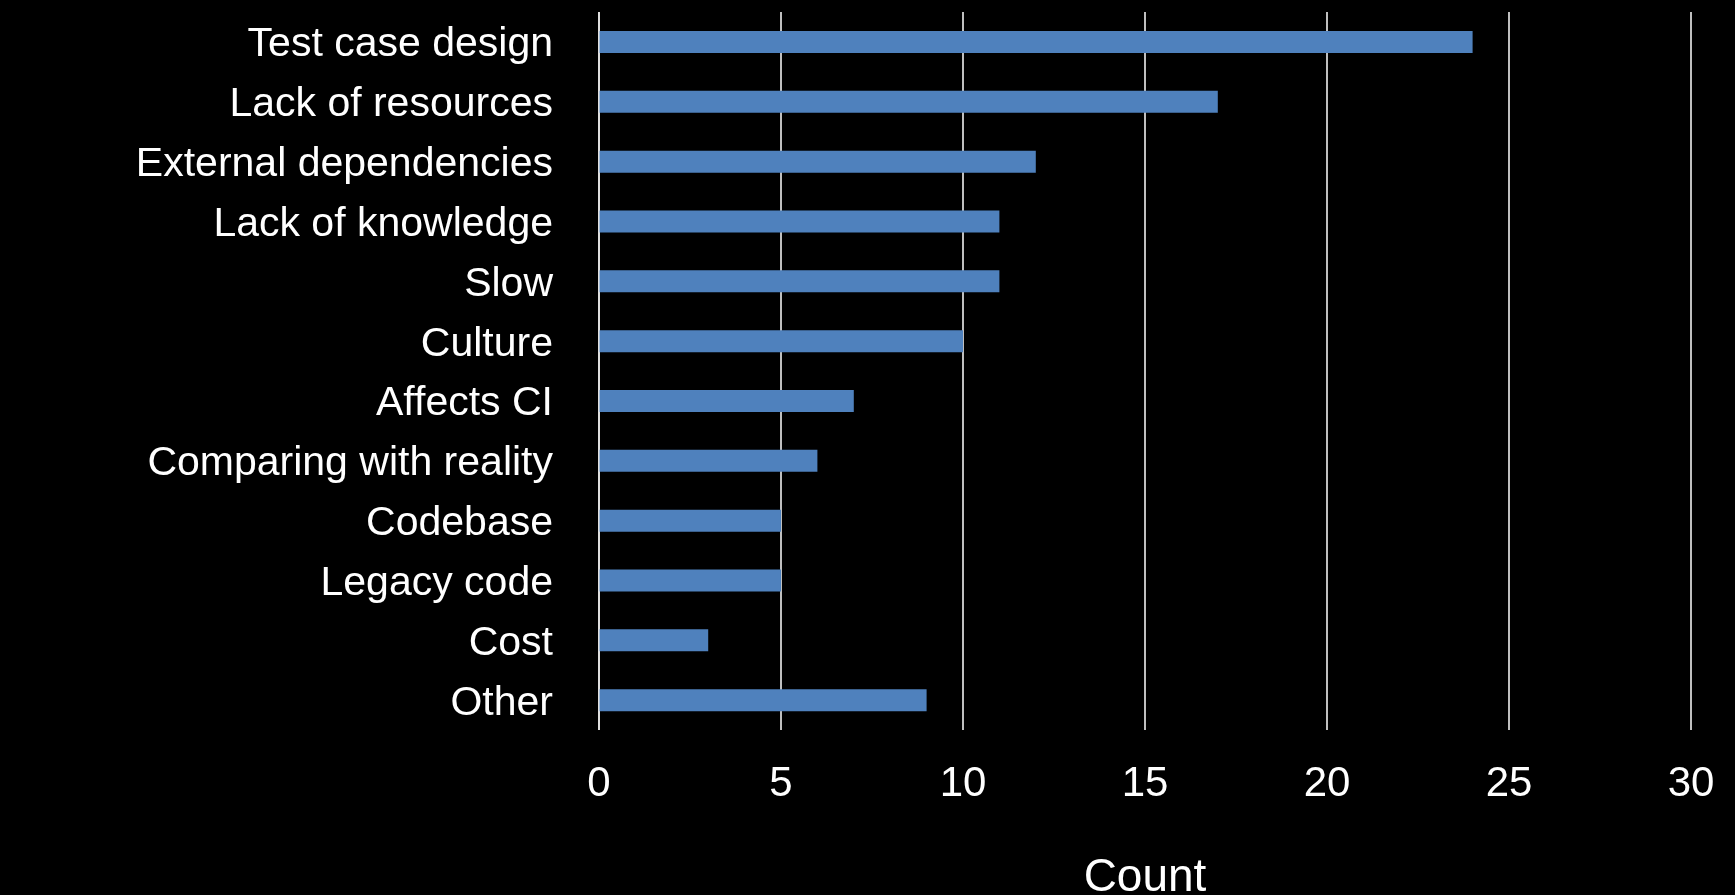 This screenshot has height=895, width=1735. Describe the element at coordinates (464, 401) in the screenshot. I see `y-tick-label: Affects CI` at that location.